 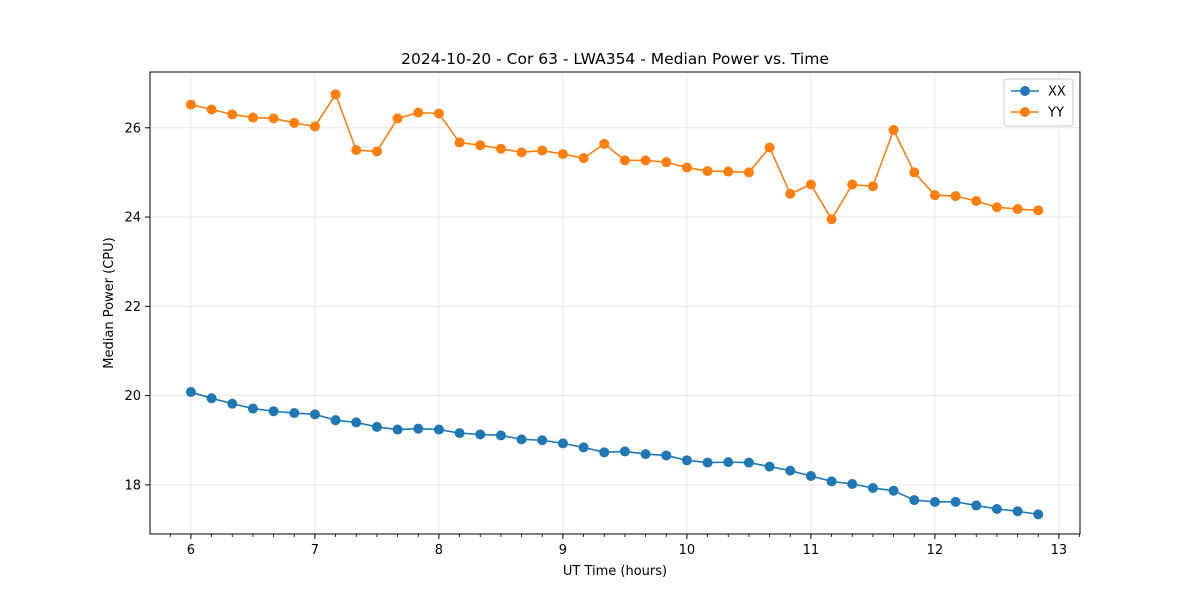 I want to click on y-tick-label: 24, so click(x=132, y=218).